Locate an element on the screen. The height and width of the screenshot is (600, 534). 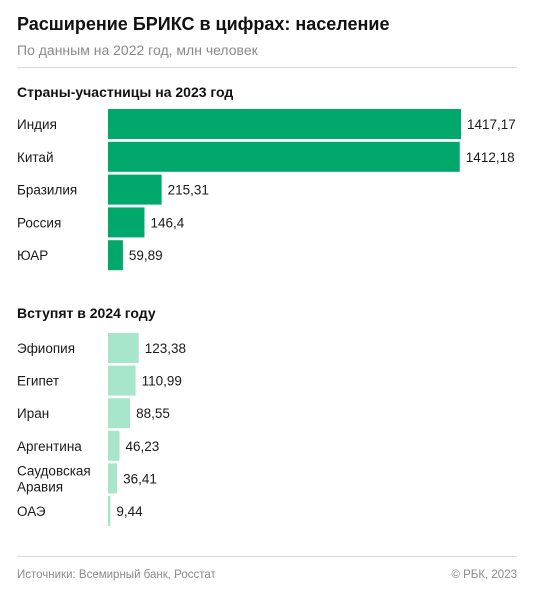
value-label: 59,89 is located at coordinates (146, 255).